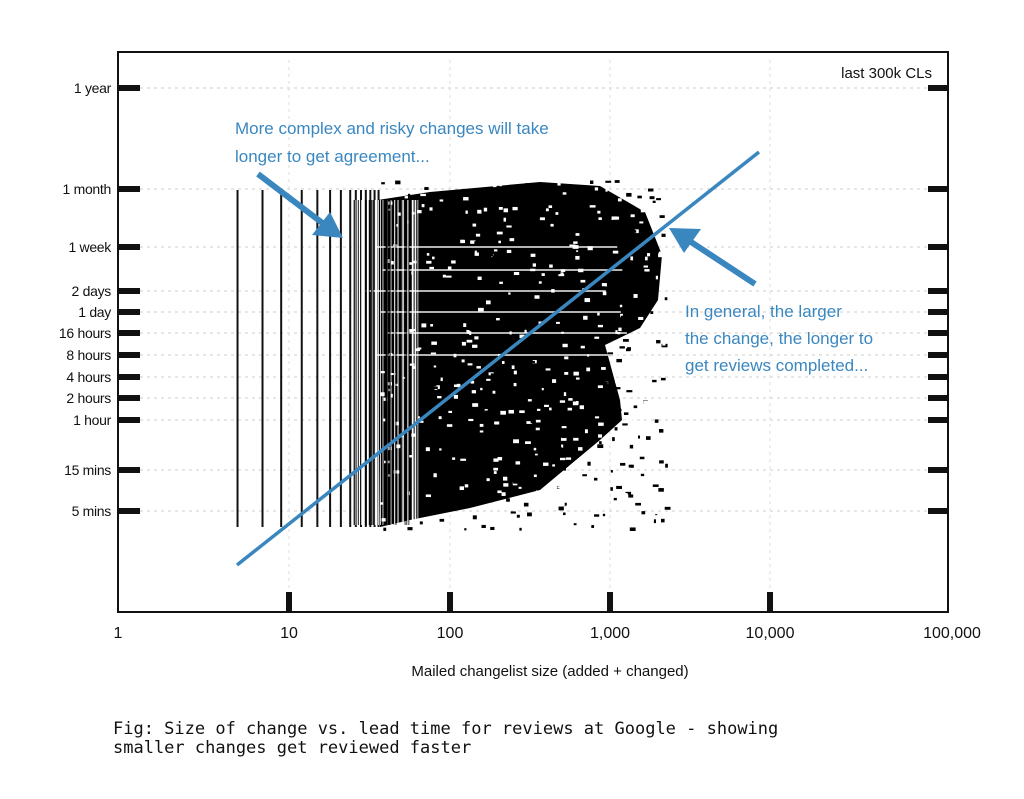 The image size is (1024, 799). I want to click on x-tick-label: 10, so click(289, 633).